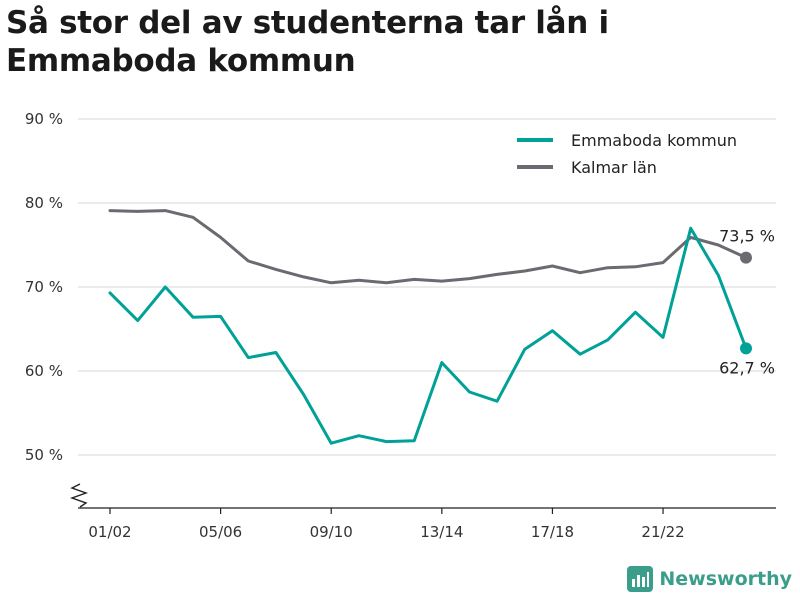  Describe the element at coordinates (44, 455) in the screenshot. I see `y-tick-label: 50 %` at that location.